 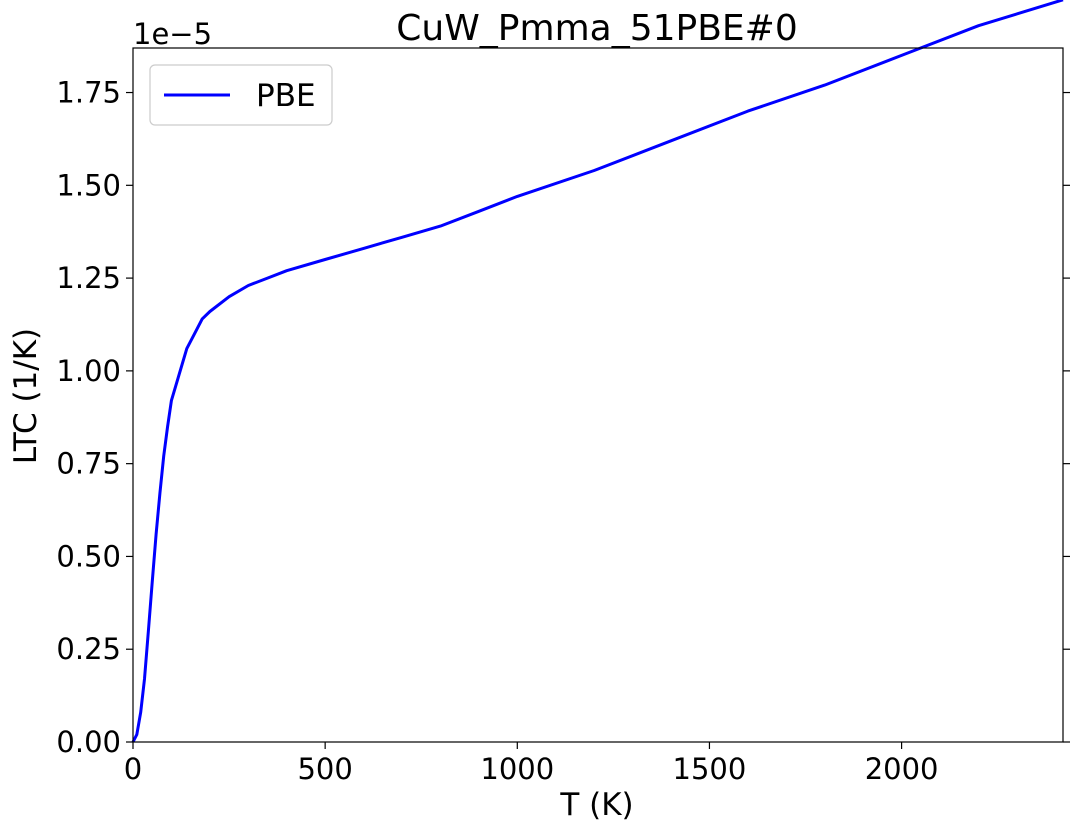 What do you see at coordinates (286, 96) in the screenshot?
I see `legend-label-pbe: PBE` at bounding box center [286, 96].